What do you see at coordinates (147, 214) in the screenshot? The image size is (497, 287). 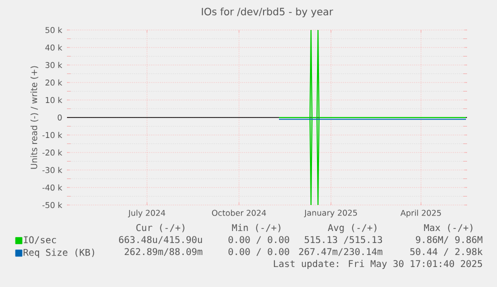 I see `x-tick-label: July 2024` at bounding box center [147, 214].